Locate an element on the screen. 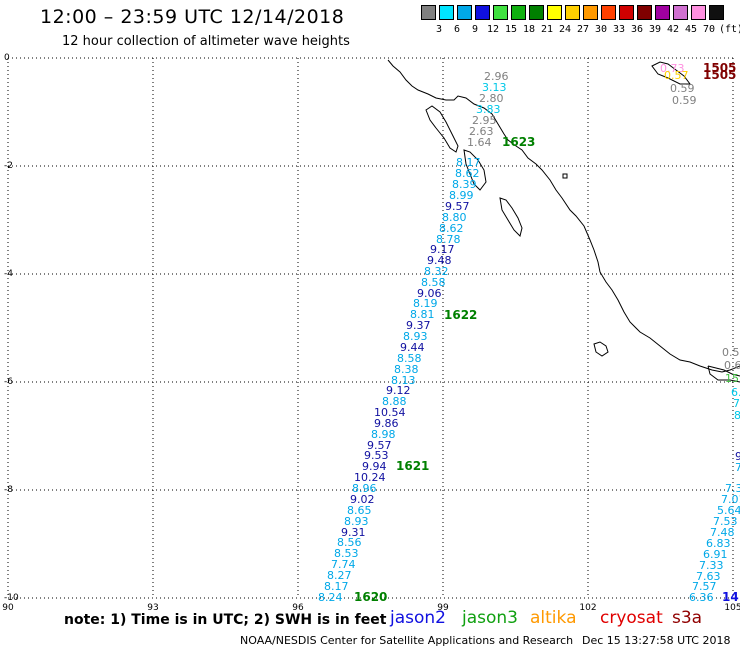 The width and height of the screenshot is (740, 650). scale-label: 27 is located at coordinates (583, 29).